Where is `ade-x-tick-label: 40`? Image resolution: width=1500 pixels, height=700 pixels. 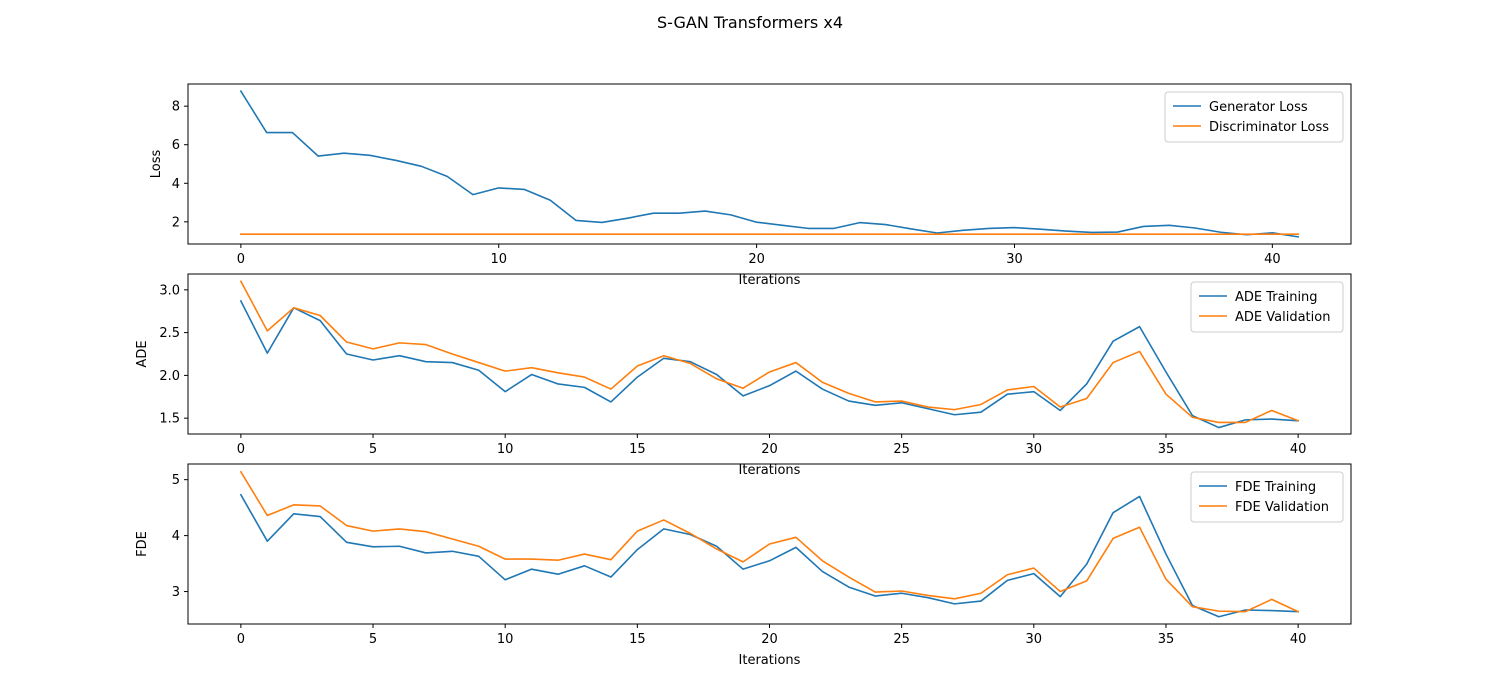
ade-x-tick-label: 40 is located at coordinates (1298, 449).